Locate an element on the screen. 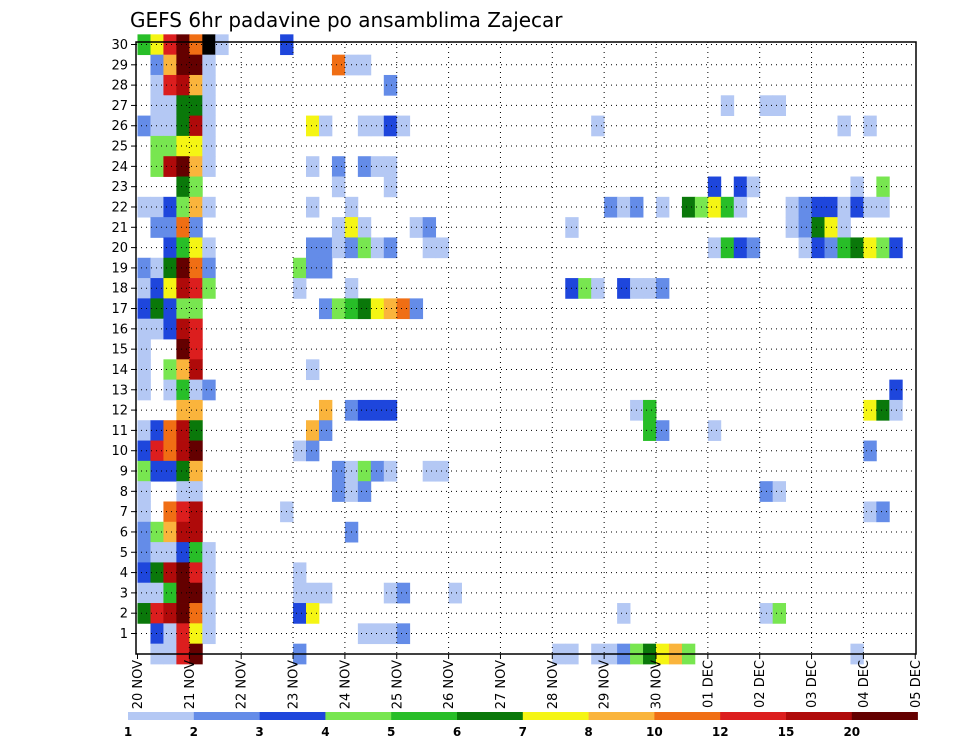 Image resolution: width=960 pixels, height=742 pixels. x-tick-label: 29 NOV is located at coordinates (605, 684).